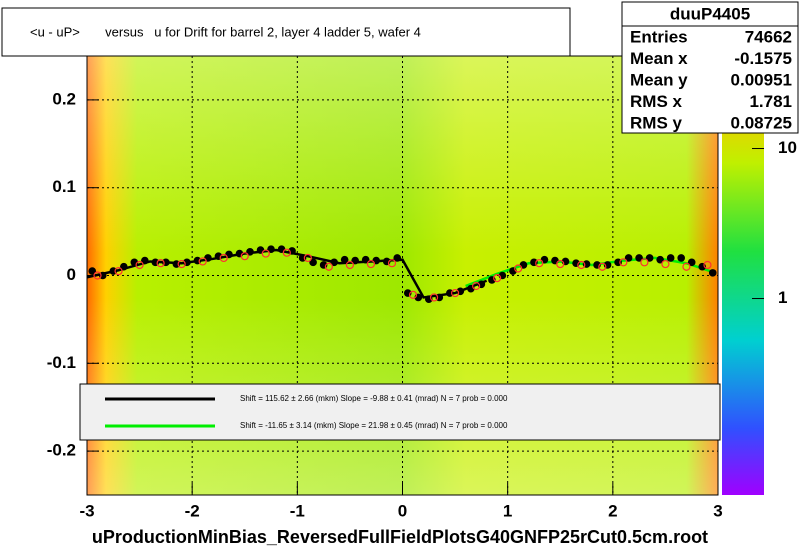 The image size is (801, 552). Describe the element at coordinates (659, 36) in the screenshot. I see `stats-key: Entries` at that location.